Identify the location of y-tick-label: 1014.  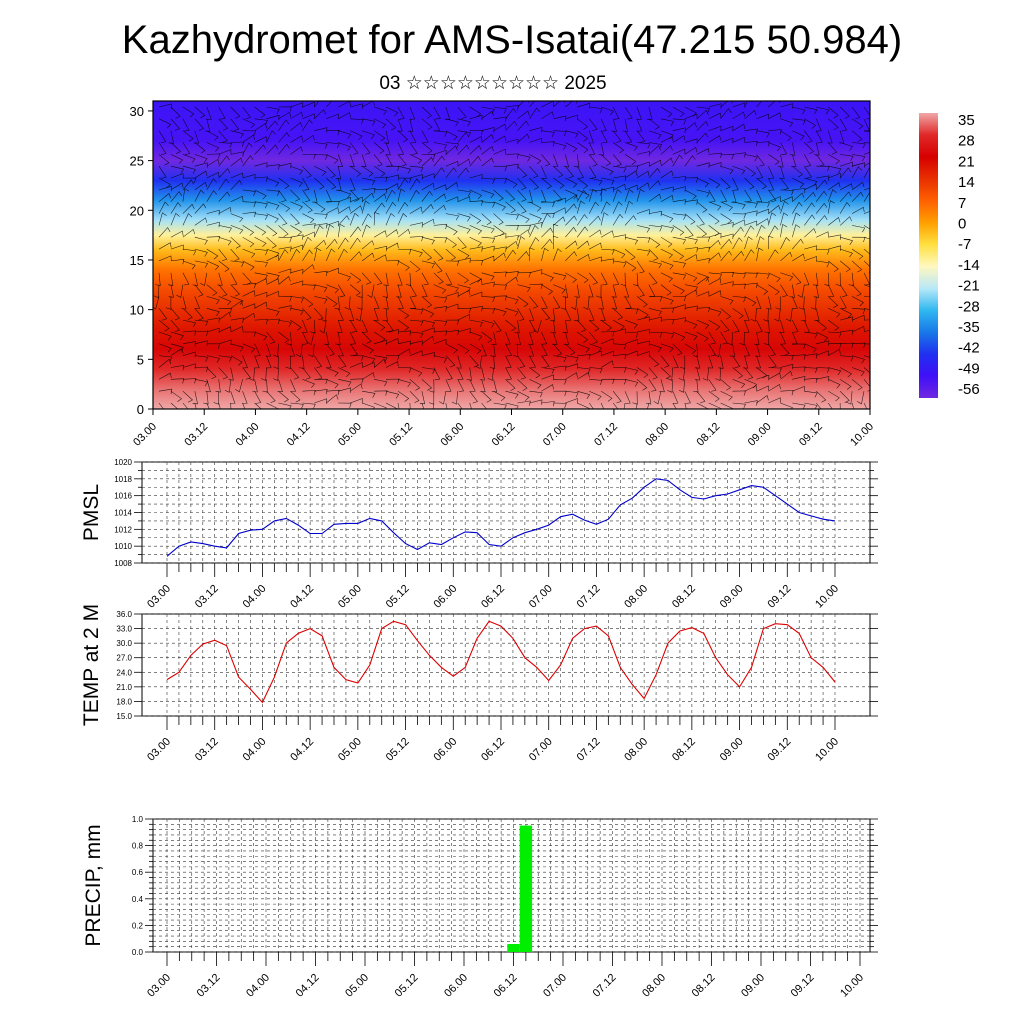
(123, 513).